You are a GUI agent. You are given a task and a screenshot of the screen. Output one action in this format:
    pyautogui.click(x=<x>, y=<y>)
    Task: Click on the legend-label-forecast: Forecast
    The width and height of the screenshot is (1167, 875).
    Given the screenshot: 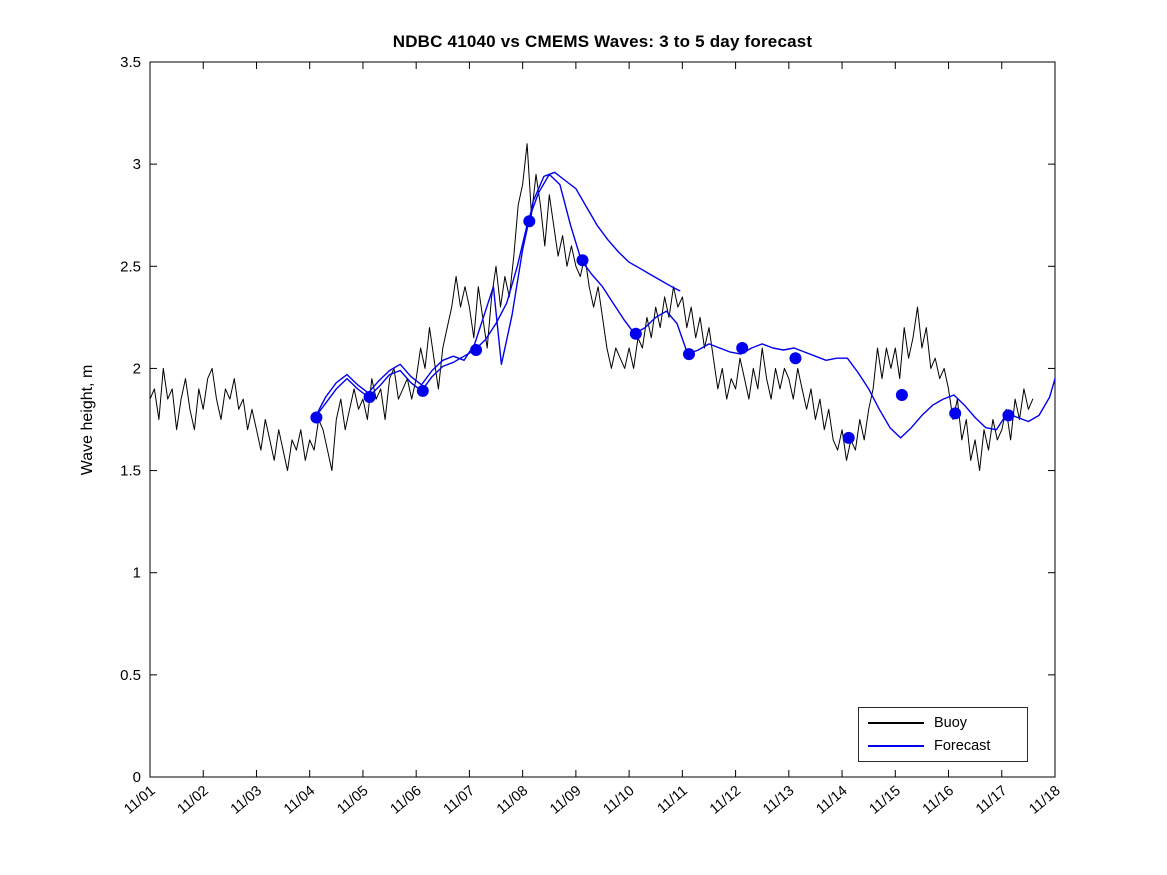 What is the action you would take?
    pyautogui.click(x=962, y=745)
    